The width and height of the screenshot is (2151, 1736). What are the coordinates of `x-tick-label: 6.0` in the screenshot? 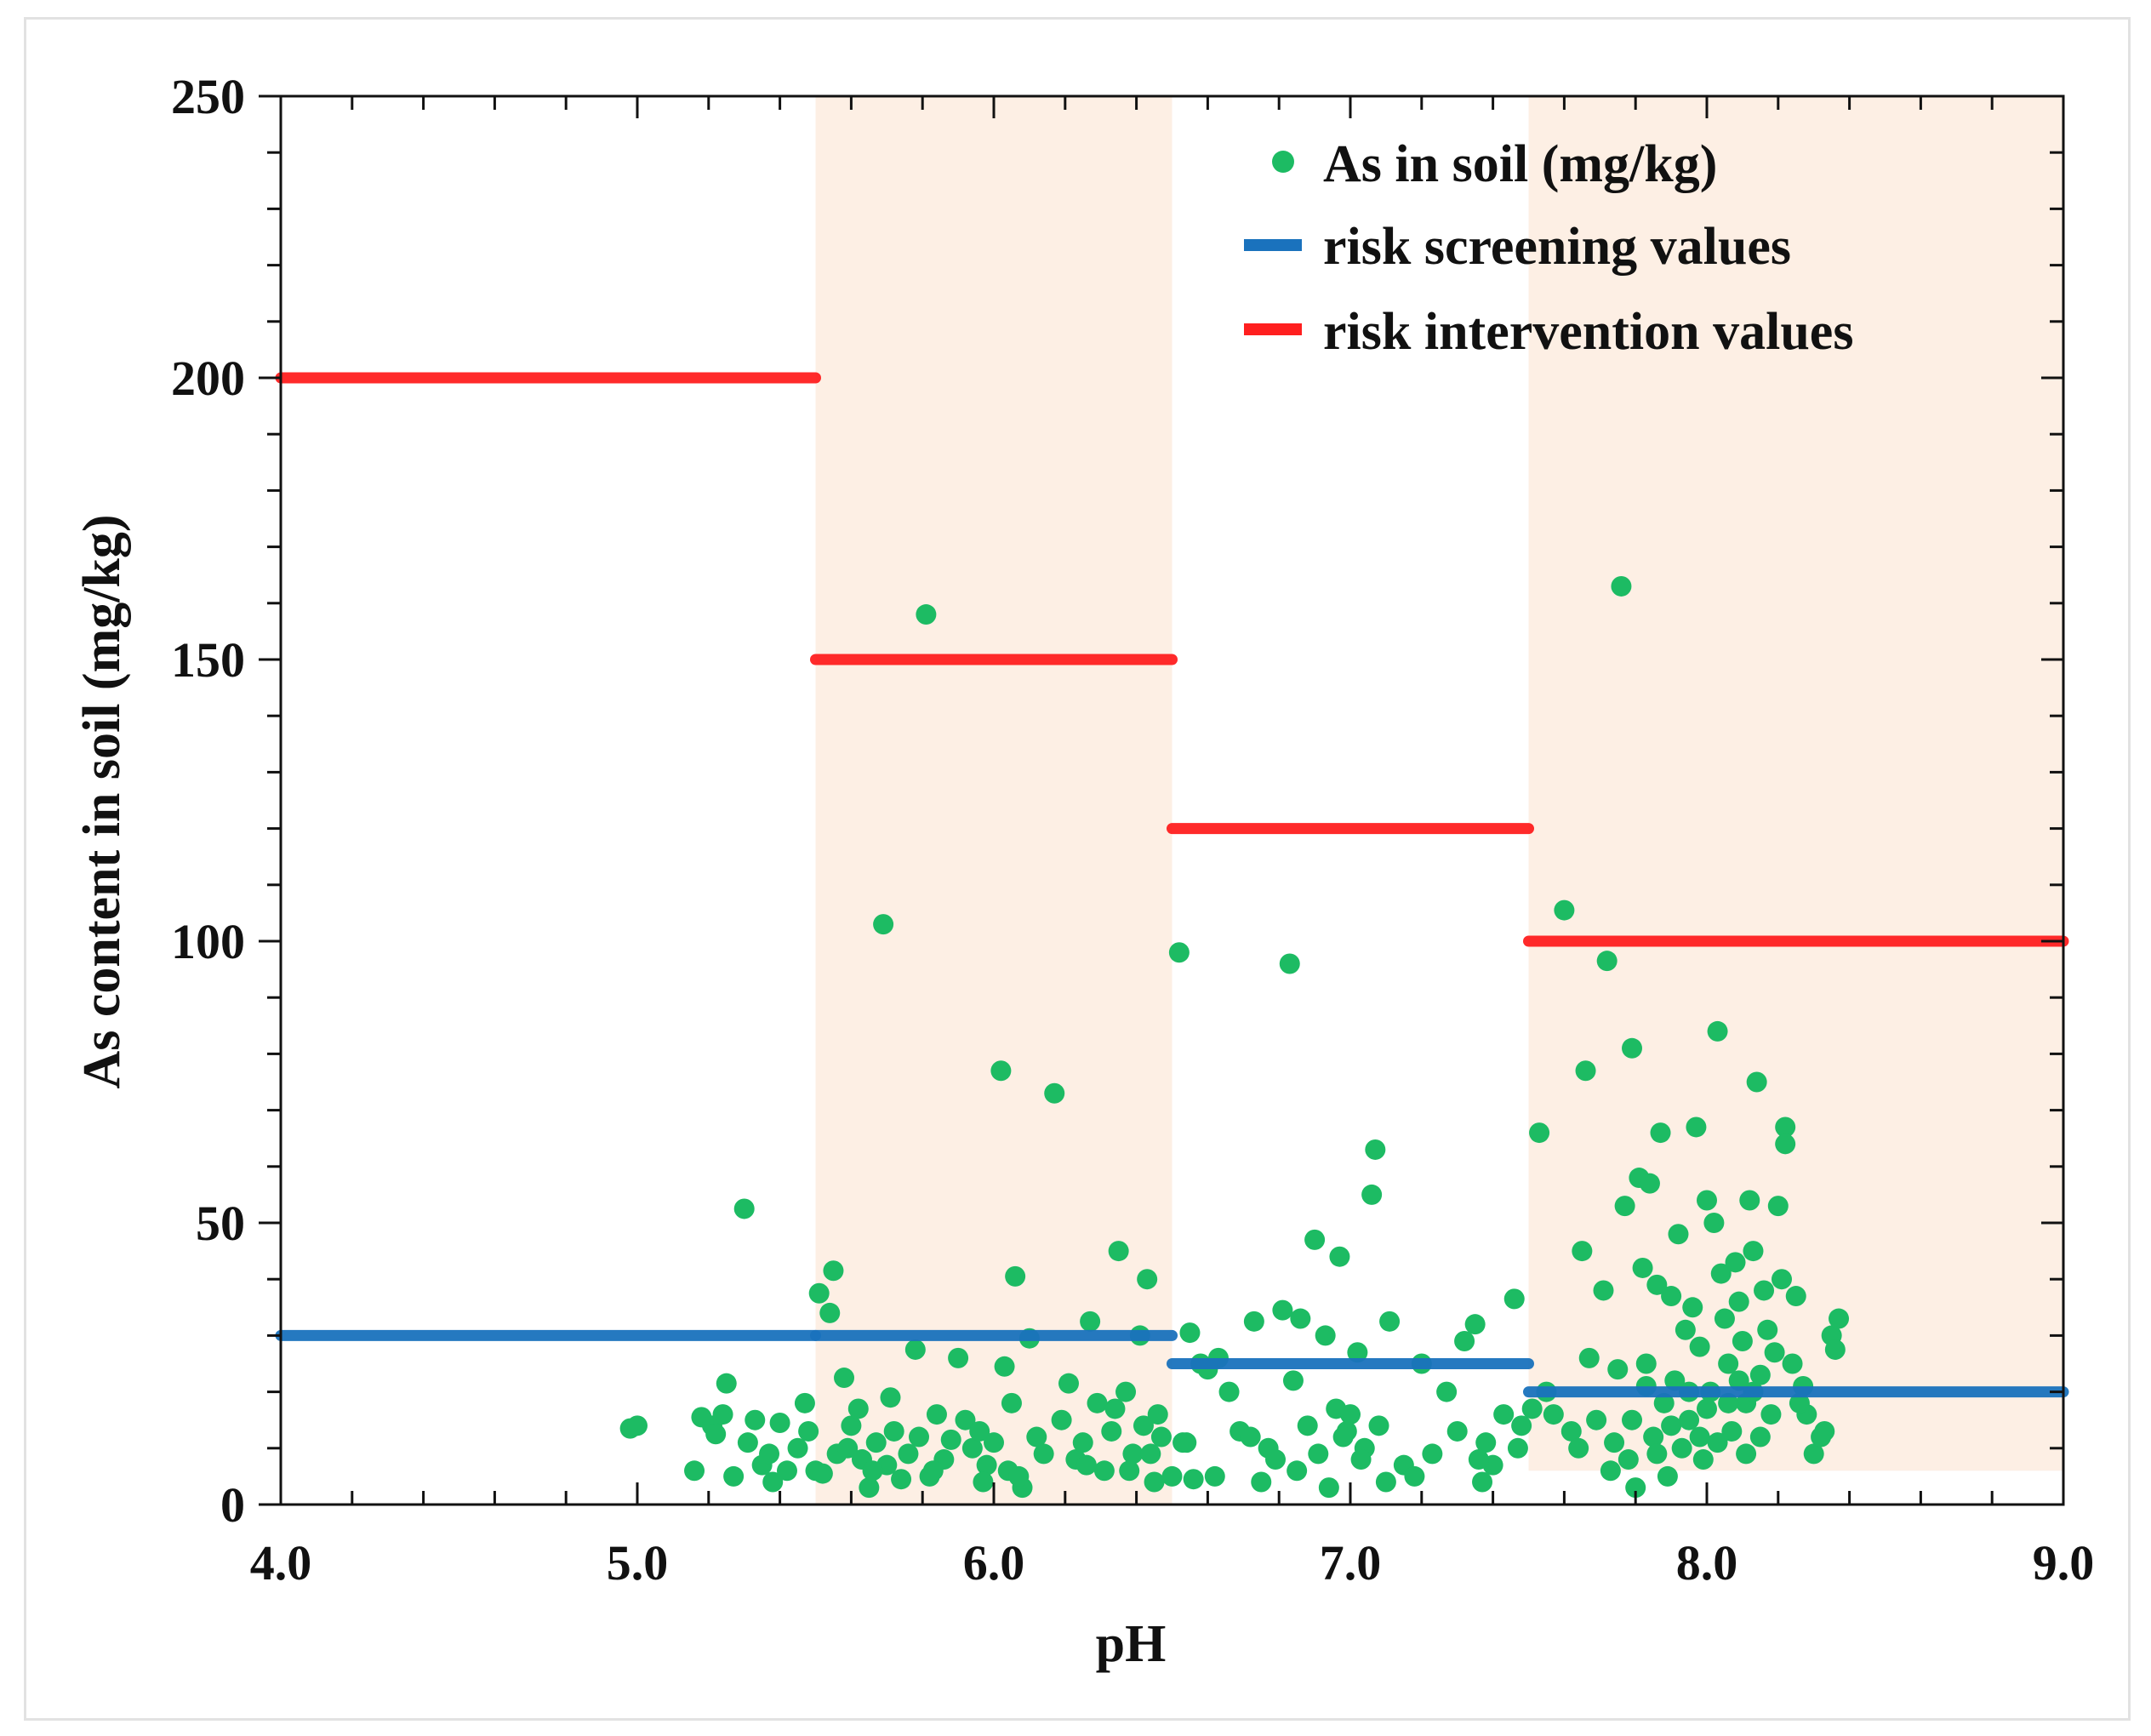 It's located at (994, 1562).